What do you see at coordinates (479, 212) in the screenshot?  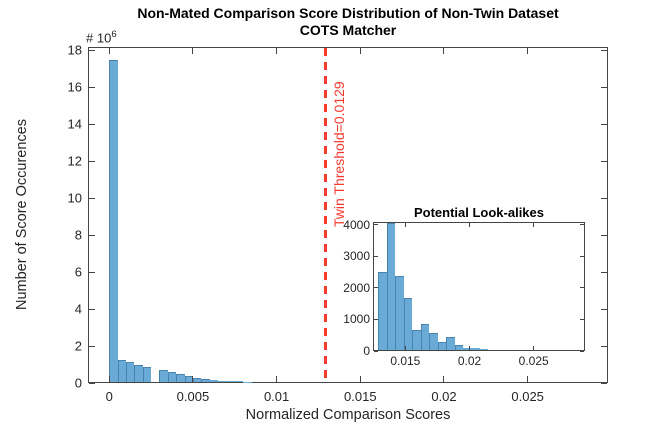 I see `inset-title: Potential Look-alikes` at bounding box center [479, 212].